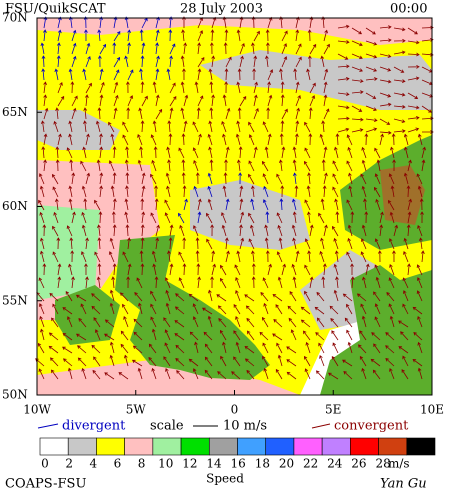 This screenshot has width=450, height=504. What do you see at coordinates (238, 464) in the screenshot?
I see `colorbar-label: 16` at bounding box center [238, 464].